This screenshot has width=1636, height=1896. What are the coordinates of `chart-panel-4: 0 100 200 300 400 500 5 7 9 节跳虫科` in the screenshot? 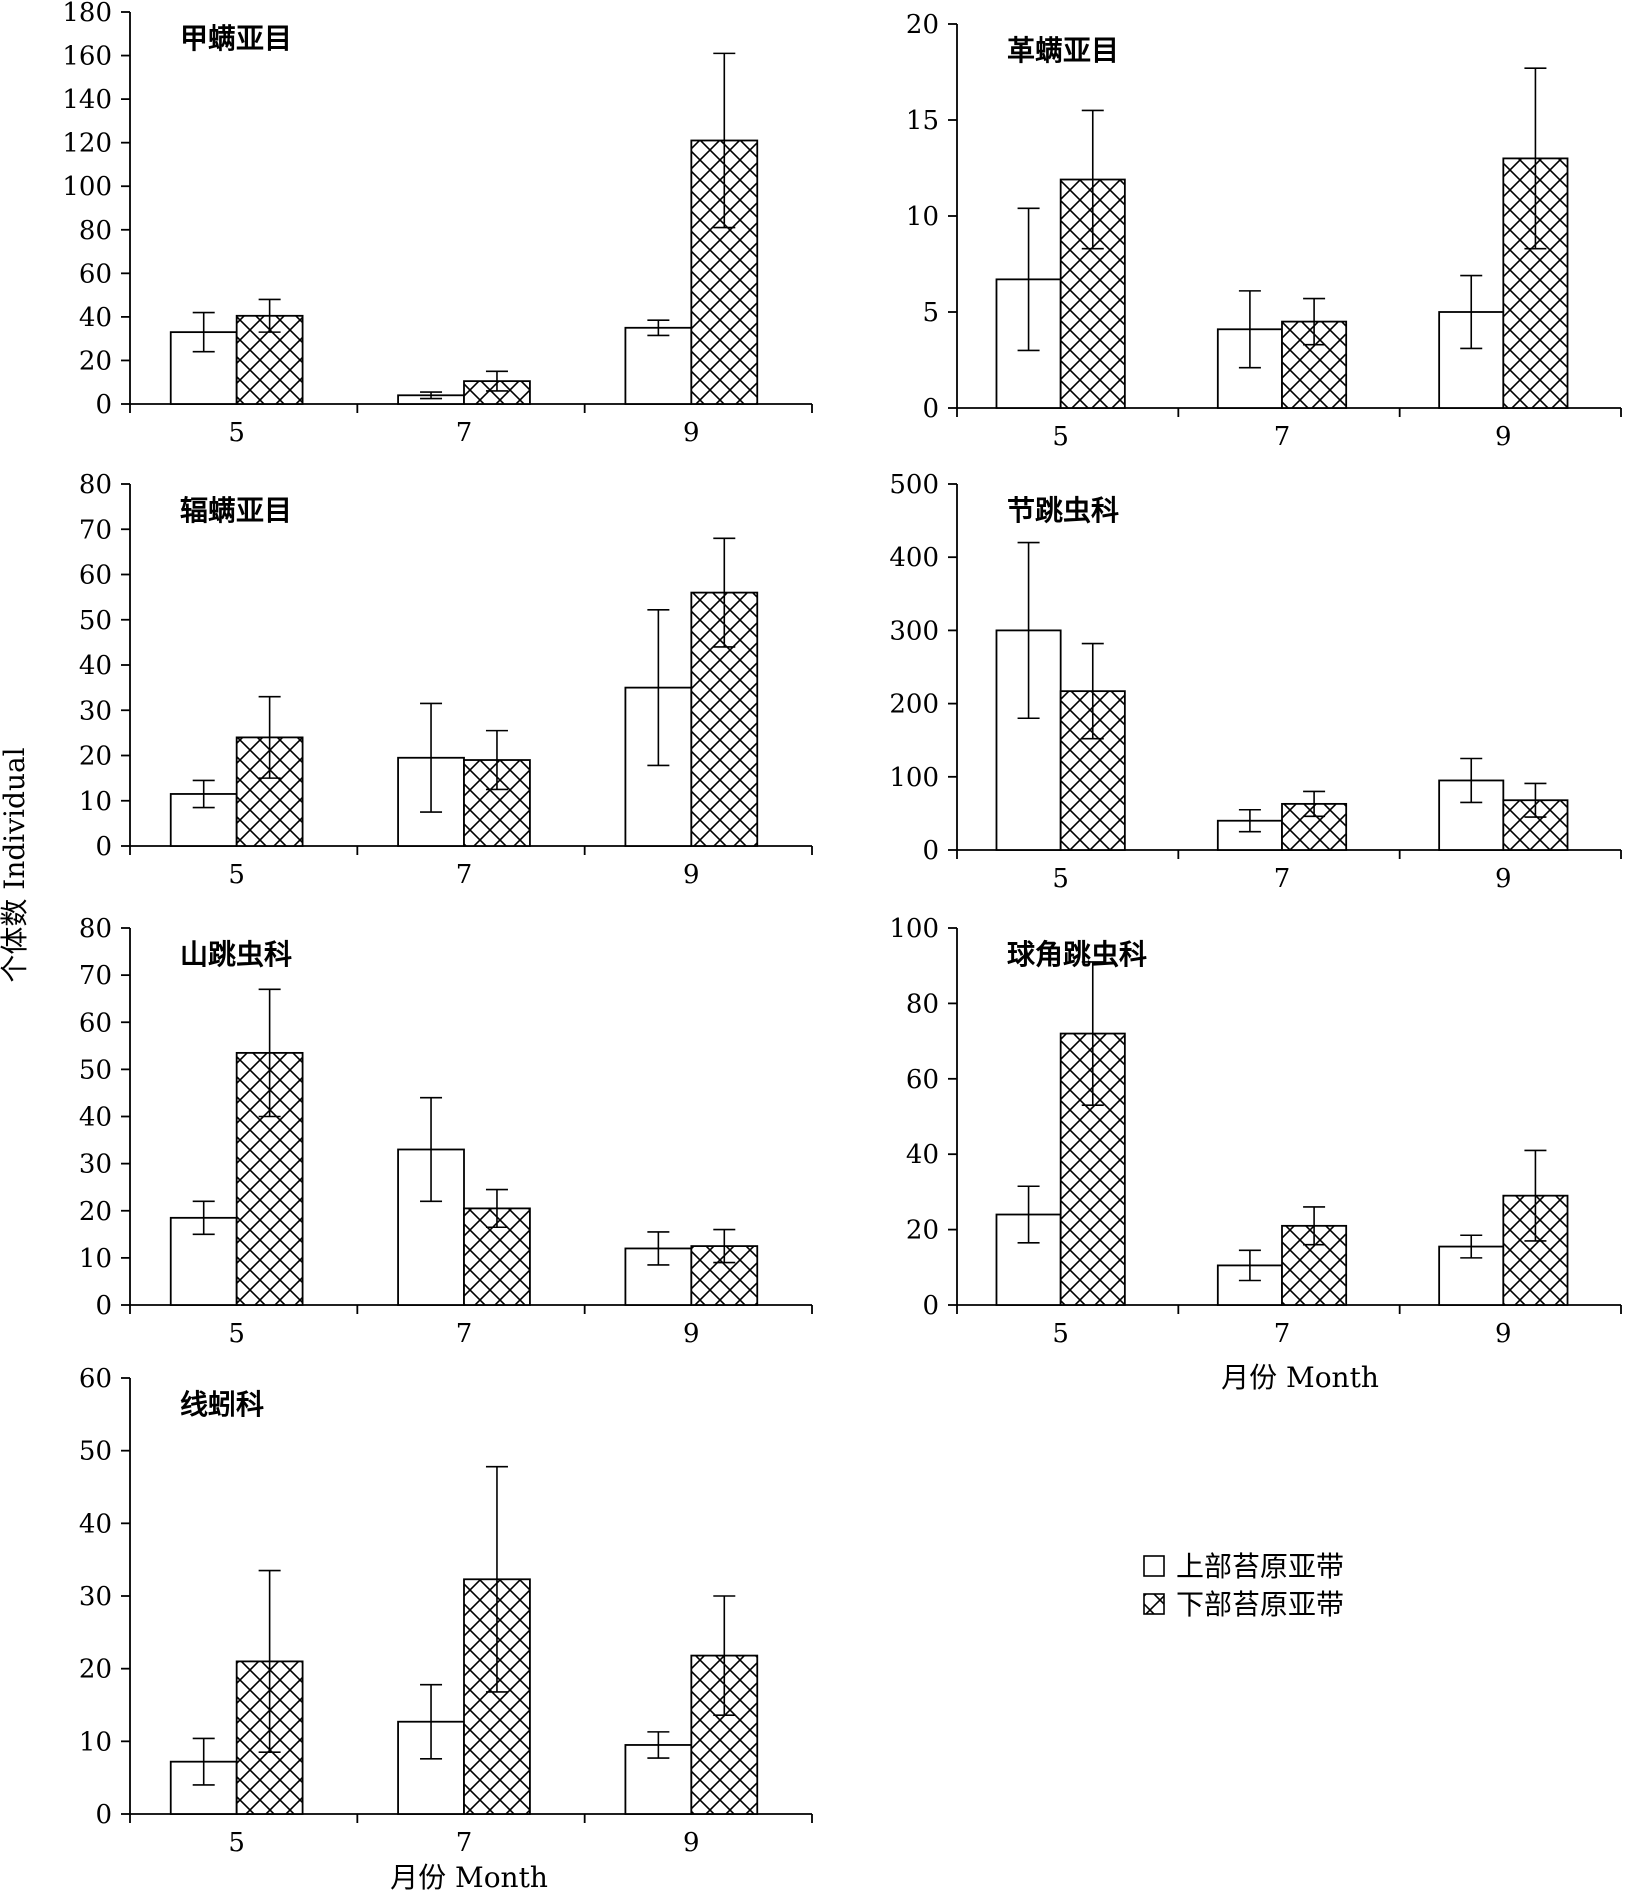 It's located at (1255, 682).